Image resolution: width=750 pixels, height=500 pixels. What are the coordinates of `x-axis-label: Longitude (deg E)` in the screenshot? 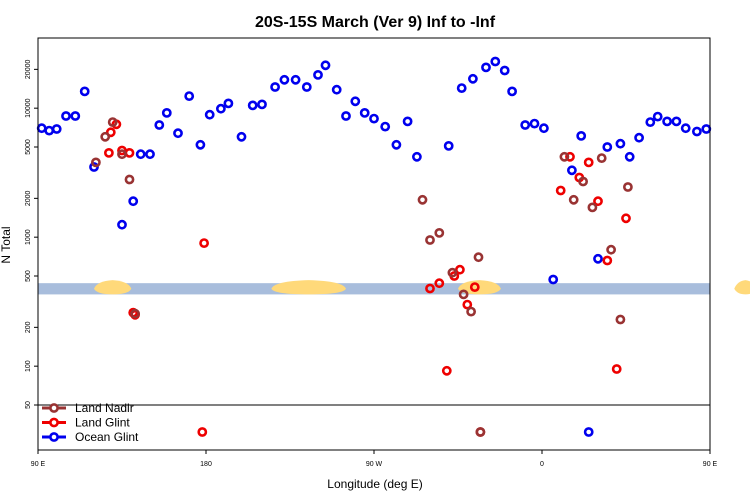 It's located at (374, 484).